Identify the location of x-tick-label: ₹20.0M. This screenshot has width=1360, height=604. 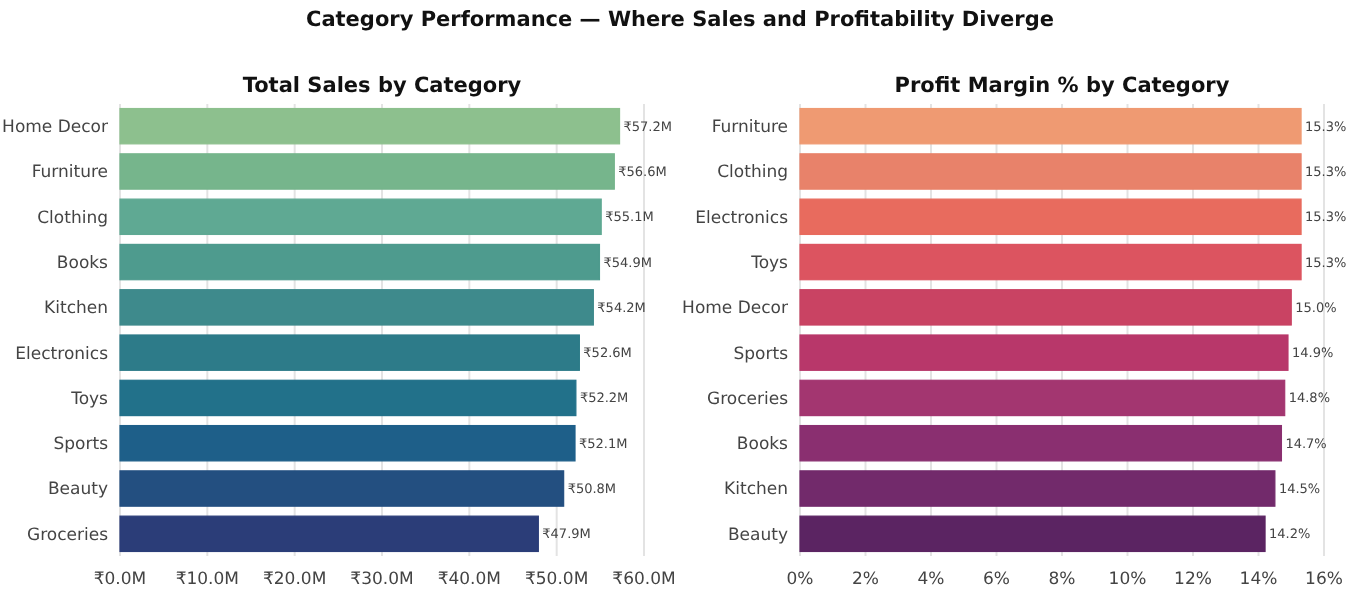
(294, 580).